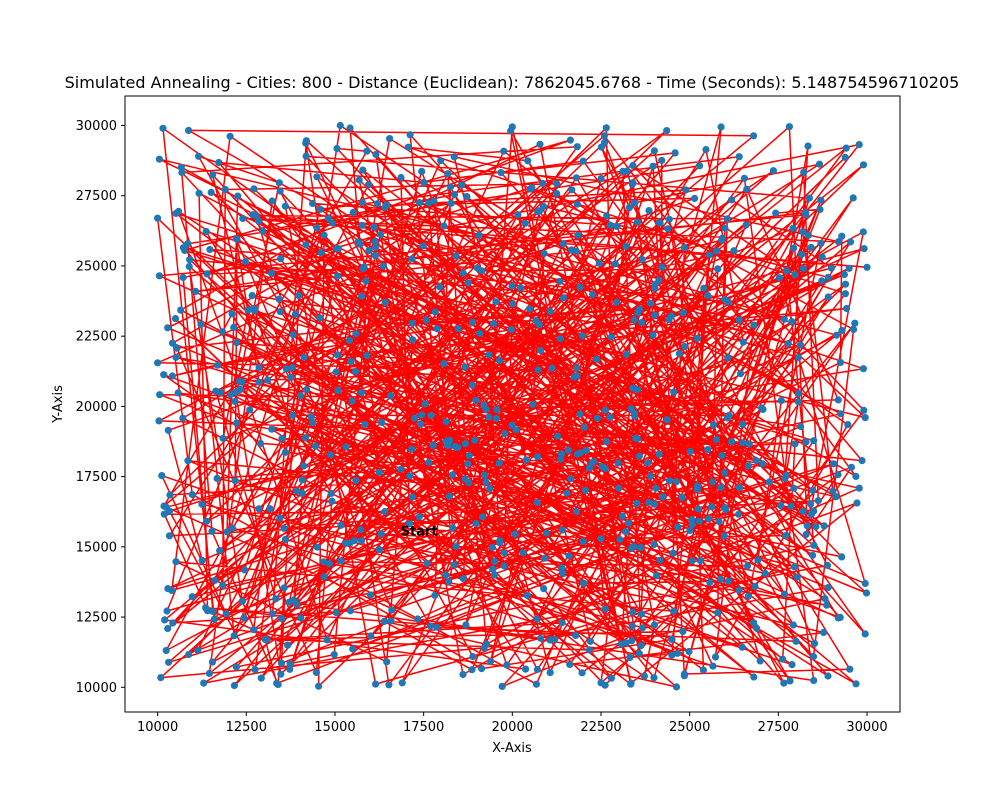 The width and height of the screenshot is (1000, 800). Describe the element at coordinates (96, 126) in the screenshot. I see `y-tick-label: 30000` at that location.